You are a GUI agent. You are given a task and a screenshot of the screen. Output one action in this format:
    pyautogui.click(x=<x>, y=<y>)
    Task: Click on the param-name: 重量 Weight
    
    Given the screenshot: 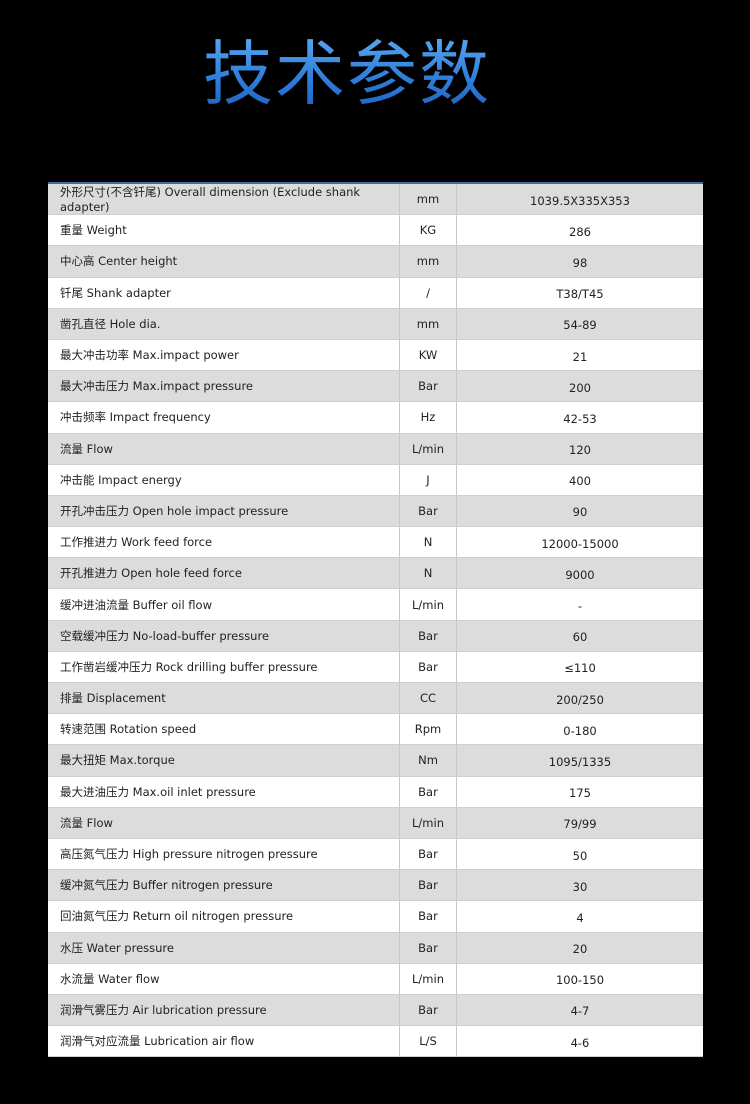 What is the action you would take?
    pyautogui.click(x=224, y=230)
    